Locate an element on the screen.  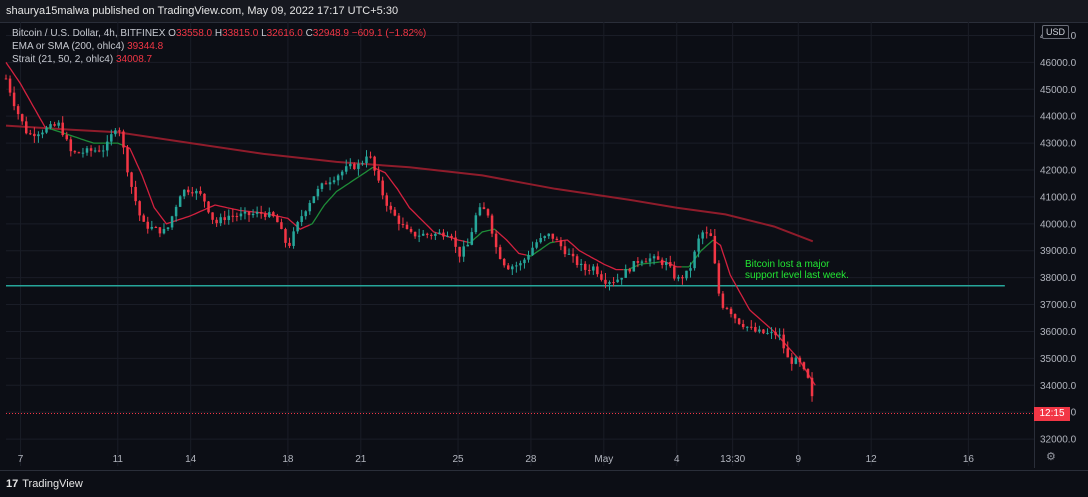
time-tick-label: 16 is located at coordinates (969, 459).